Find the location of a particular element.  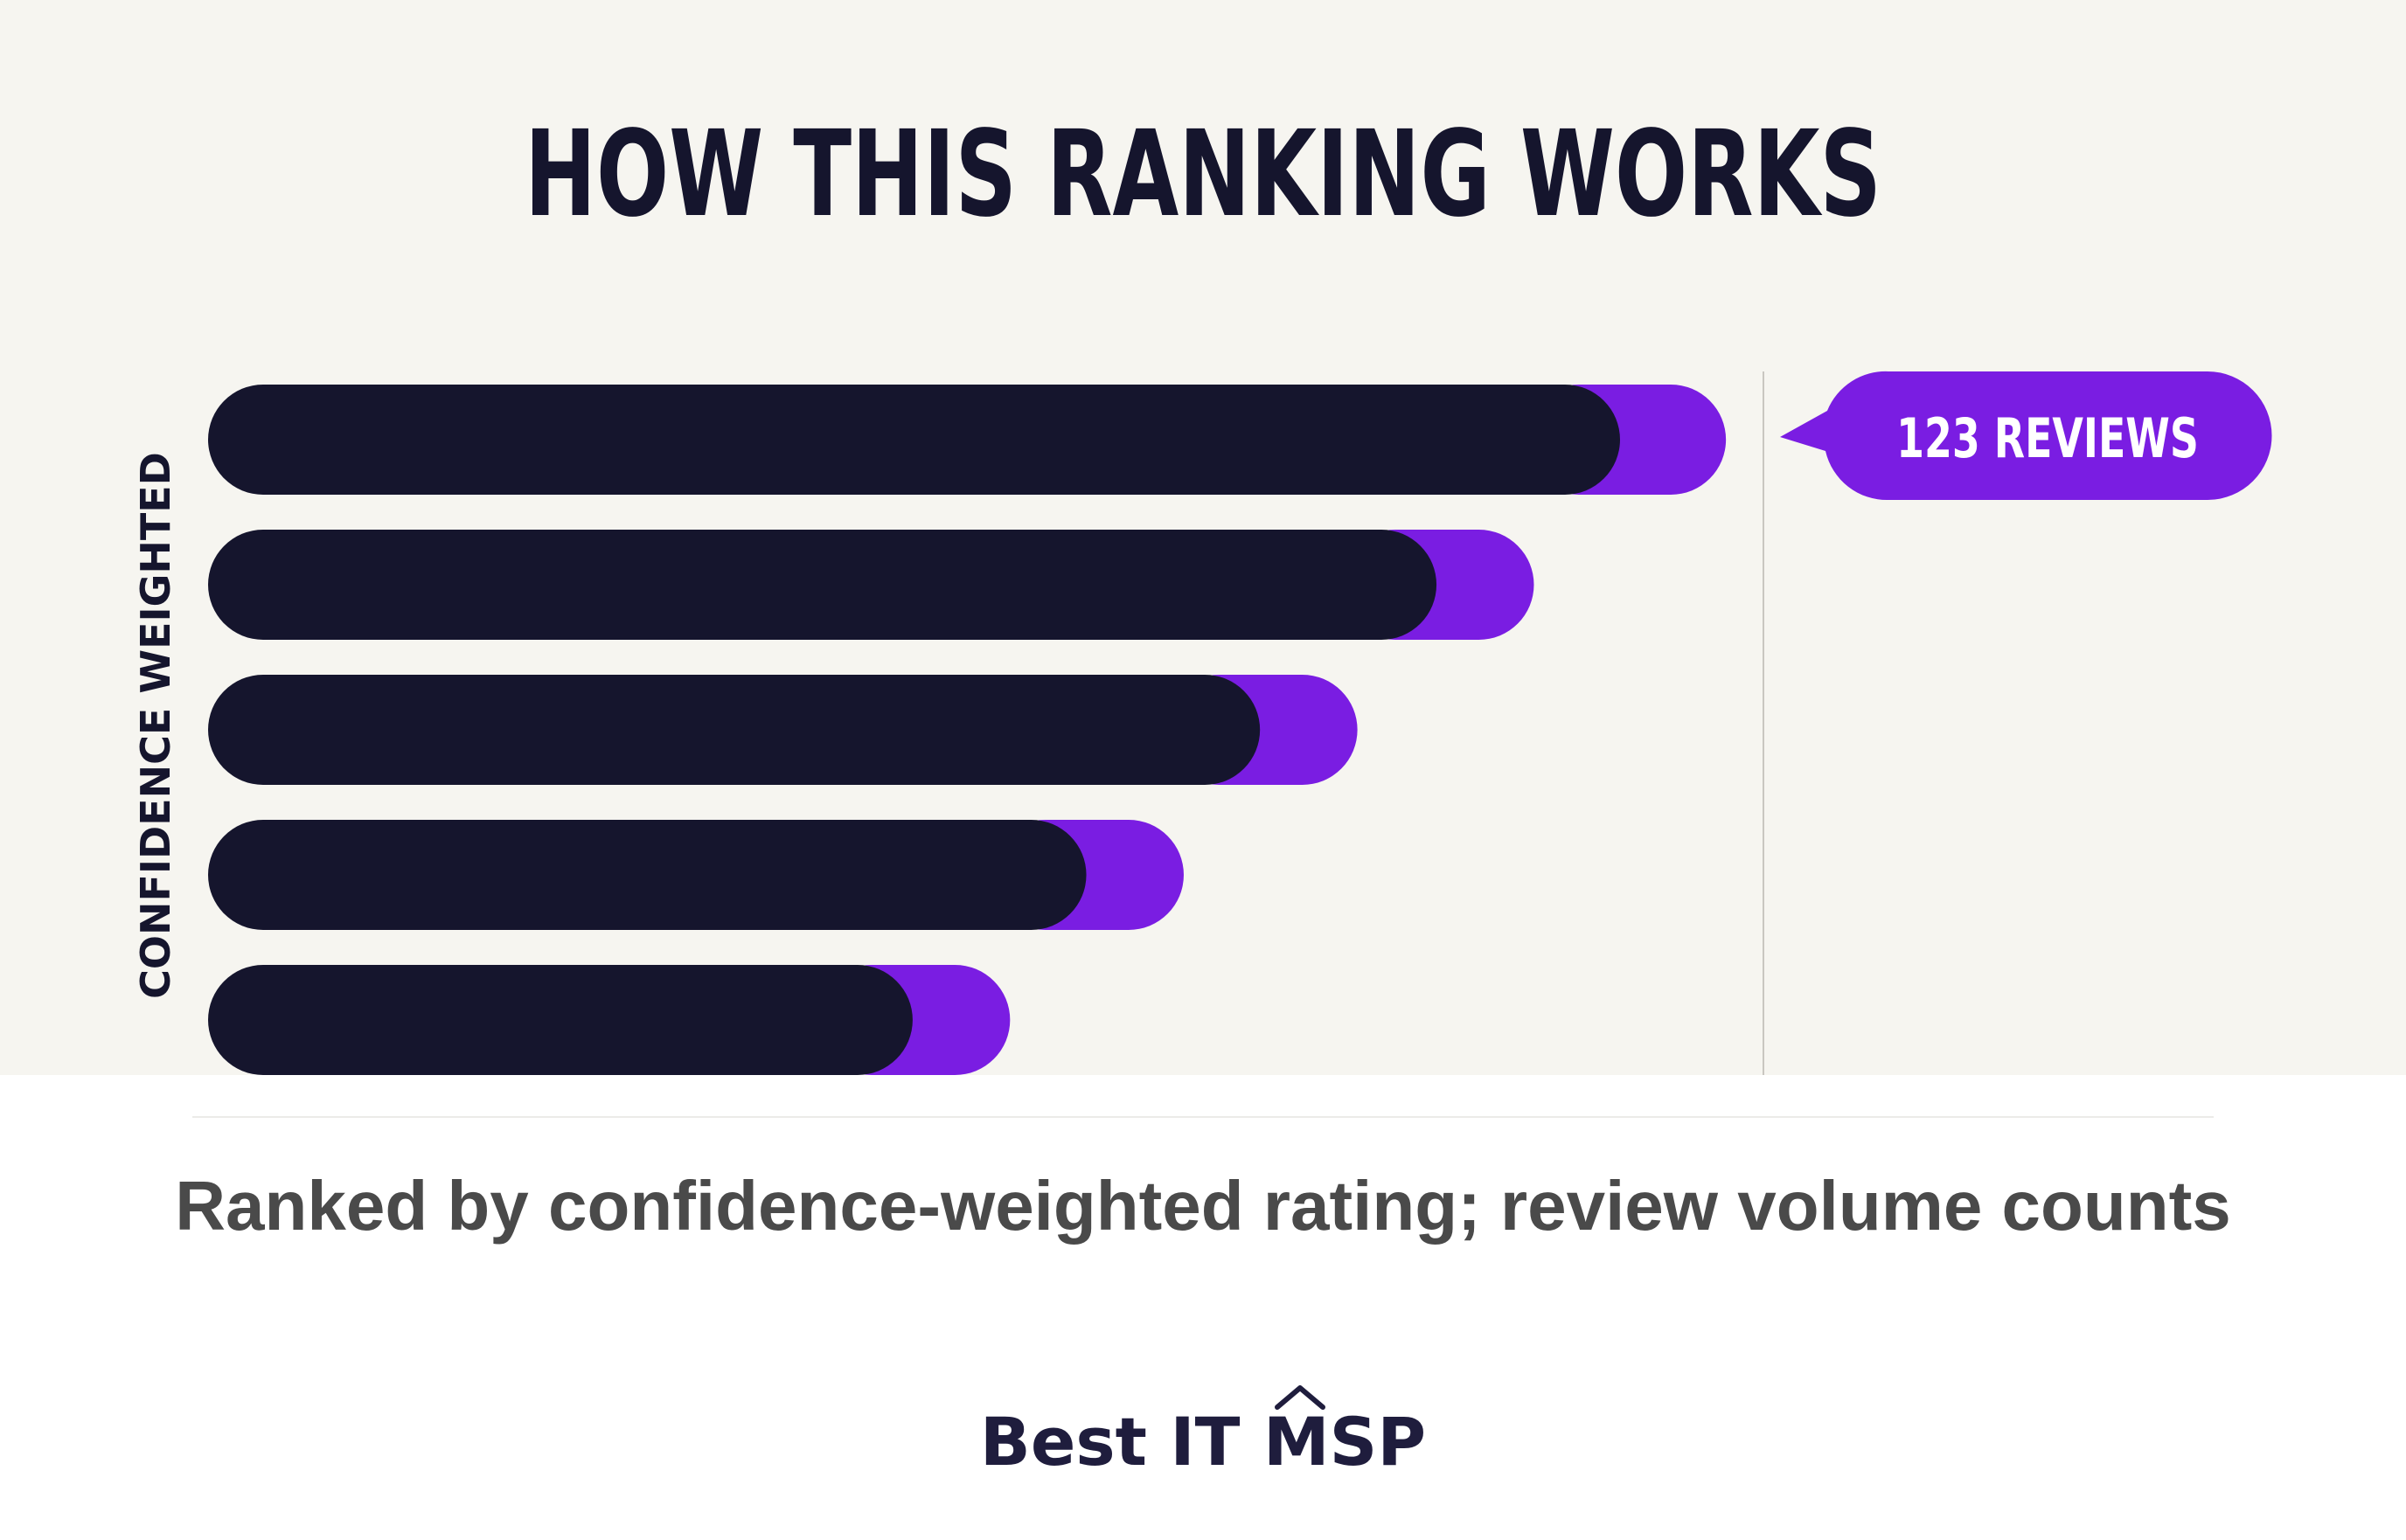

brand-msp: MSP is located at coordinates (1345, 1435).